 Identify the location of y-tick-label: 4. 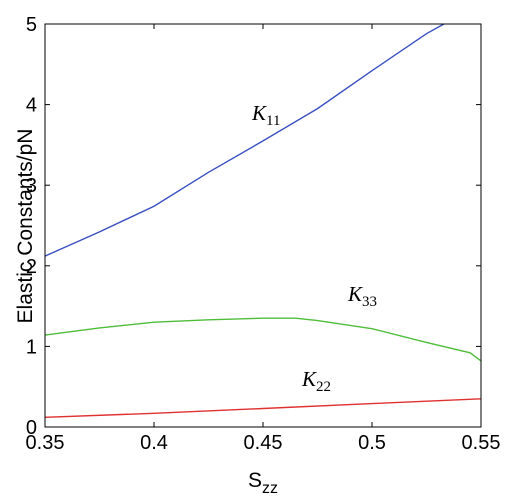
(31, 106).